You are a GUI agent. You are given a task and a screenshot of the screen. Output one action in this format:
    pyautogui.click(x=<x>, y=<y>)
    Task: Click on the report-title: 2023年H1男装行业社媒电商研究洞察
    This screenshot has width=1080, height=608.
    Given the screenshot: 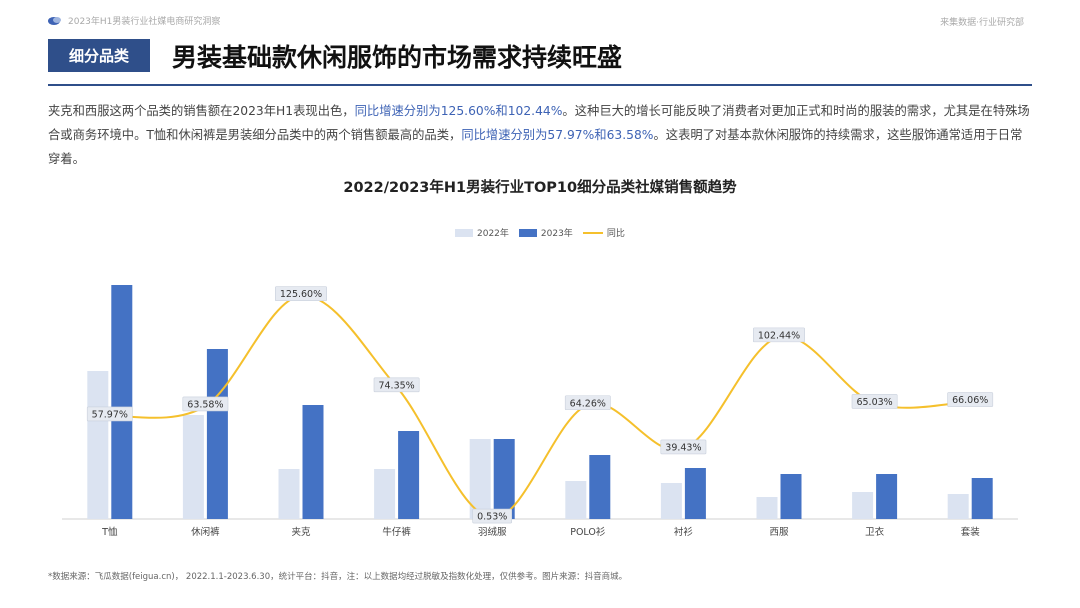 What is the action you would take?
    pyautogui.click(x=144, y=22)
    